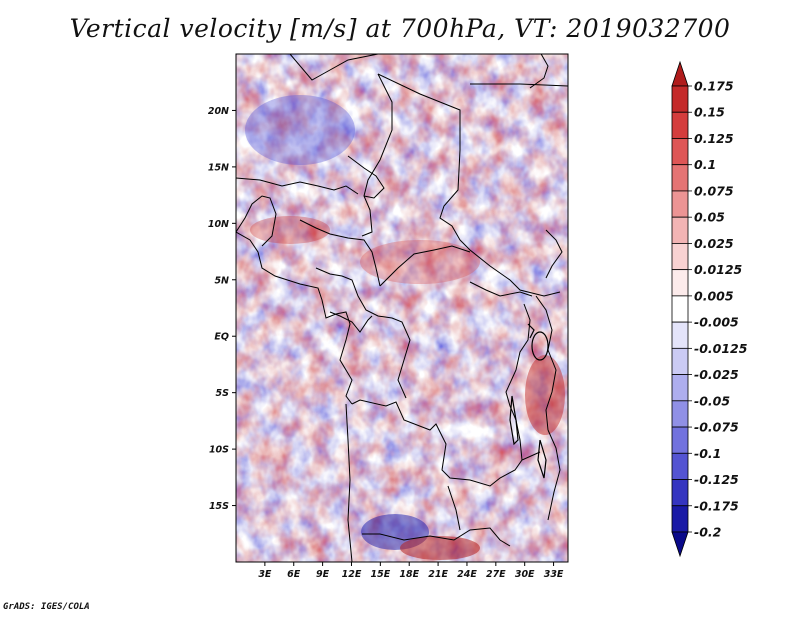 The image size is (800, 618). What do you see at coordinates (519, 85) in the screenshot?
I see `egypt-border` at bounding box center [519, 85].